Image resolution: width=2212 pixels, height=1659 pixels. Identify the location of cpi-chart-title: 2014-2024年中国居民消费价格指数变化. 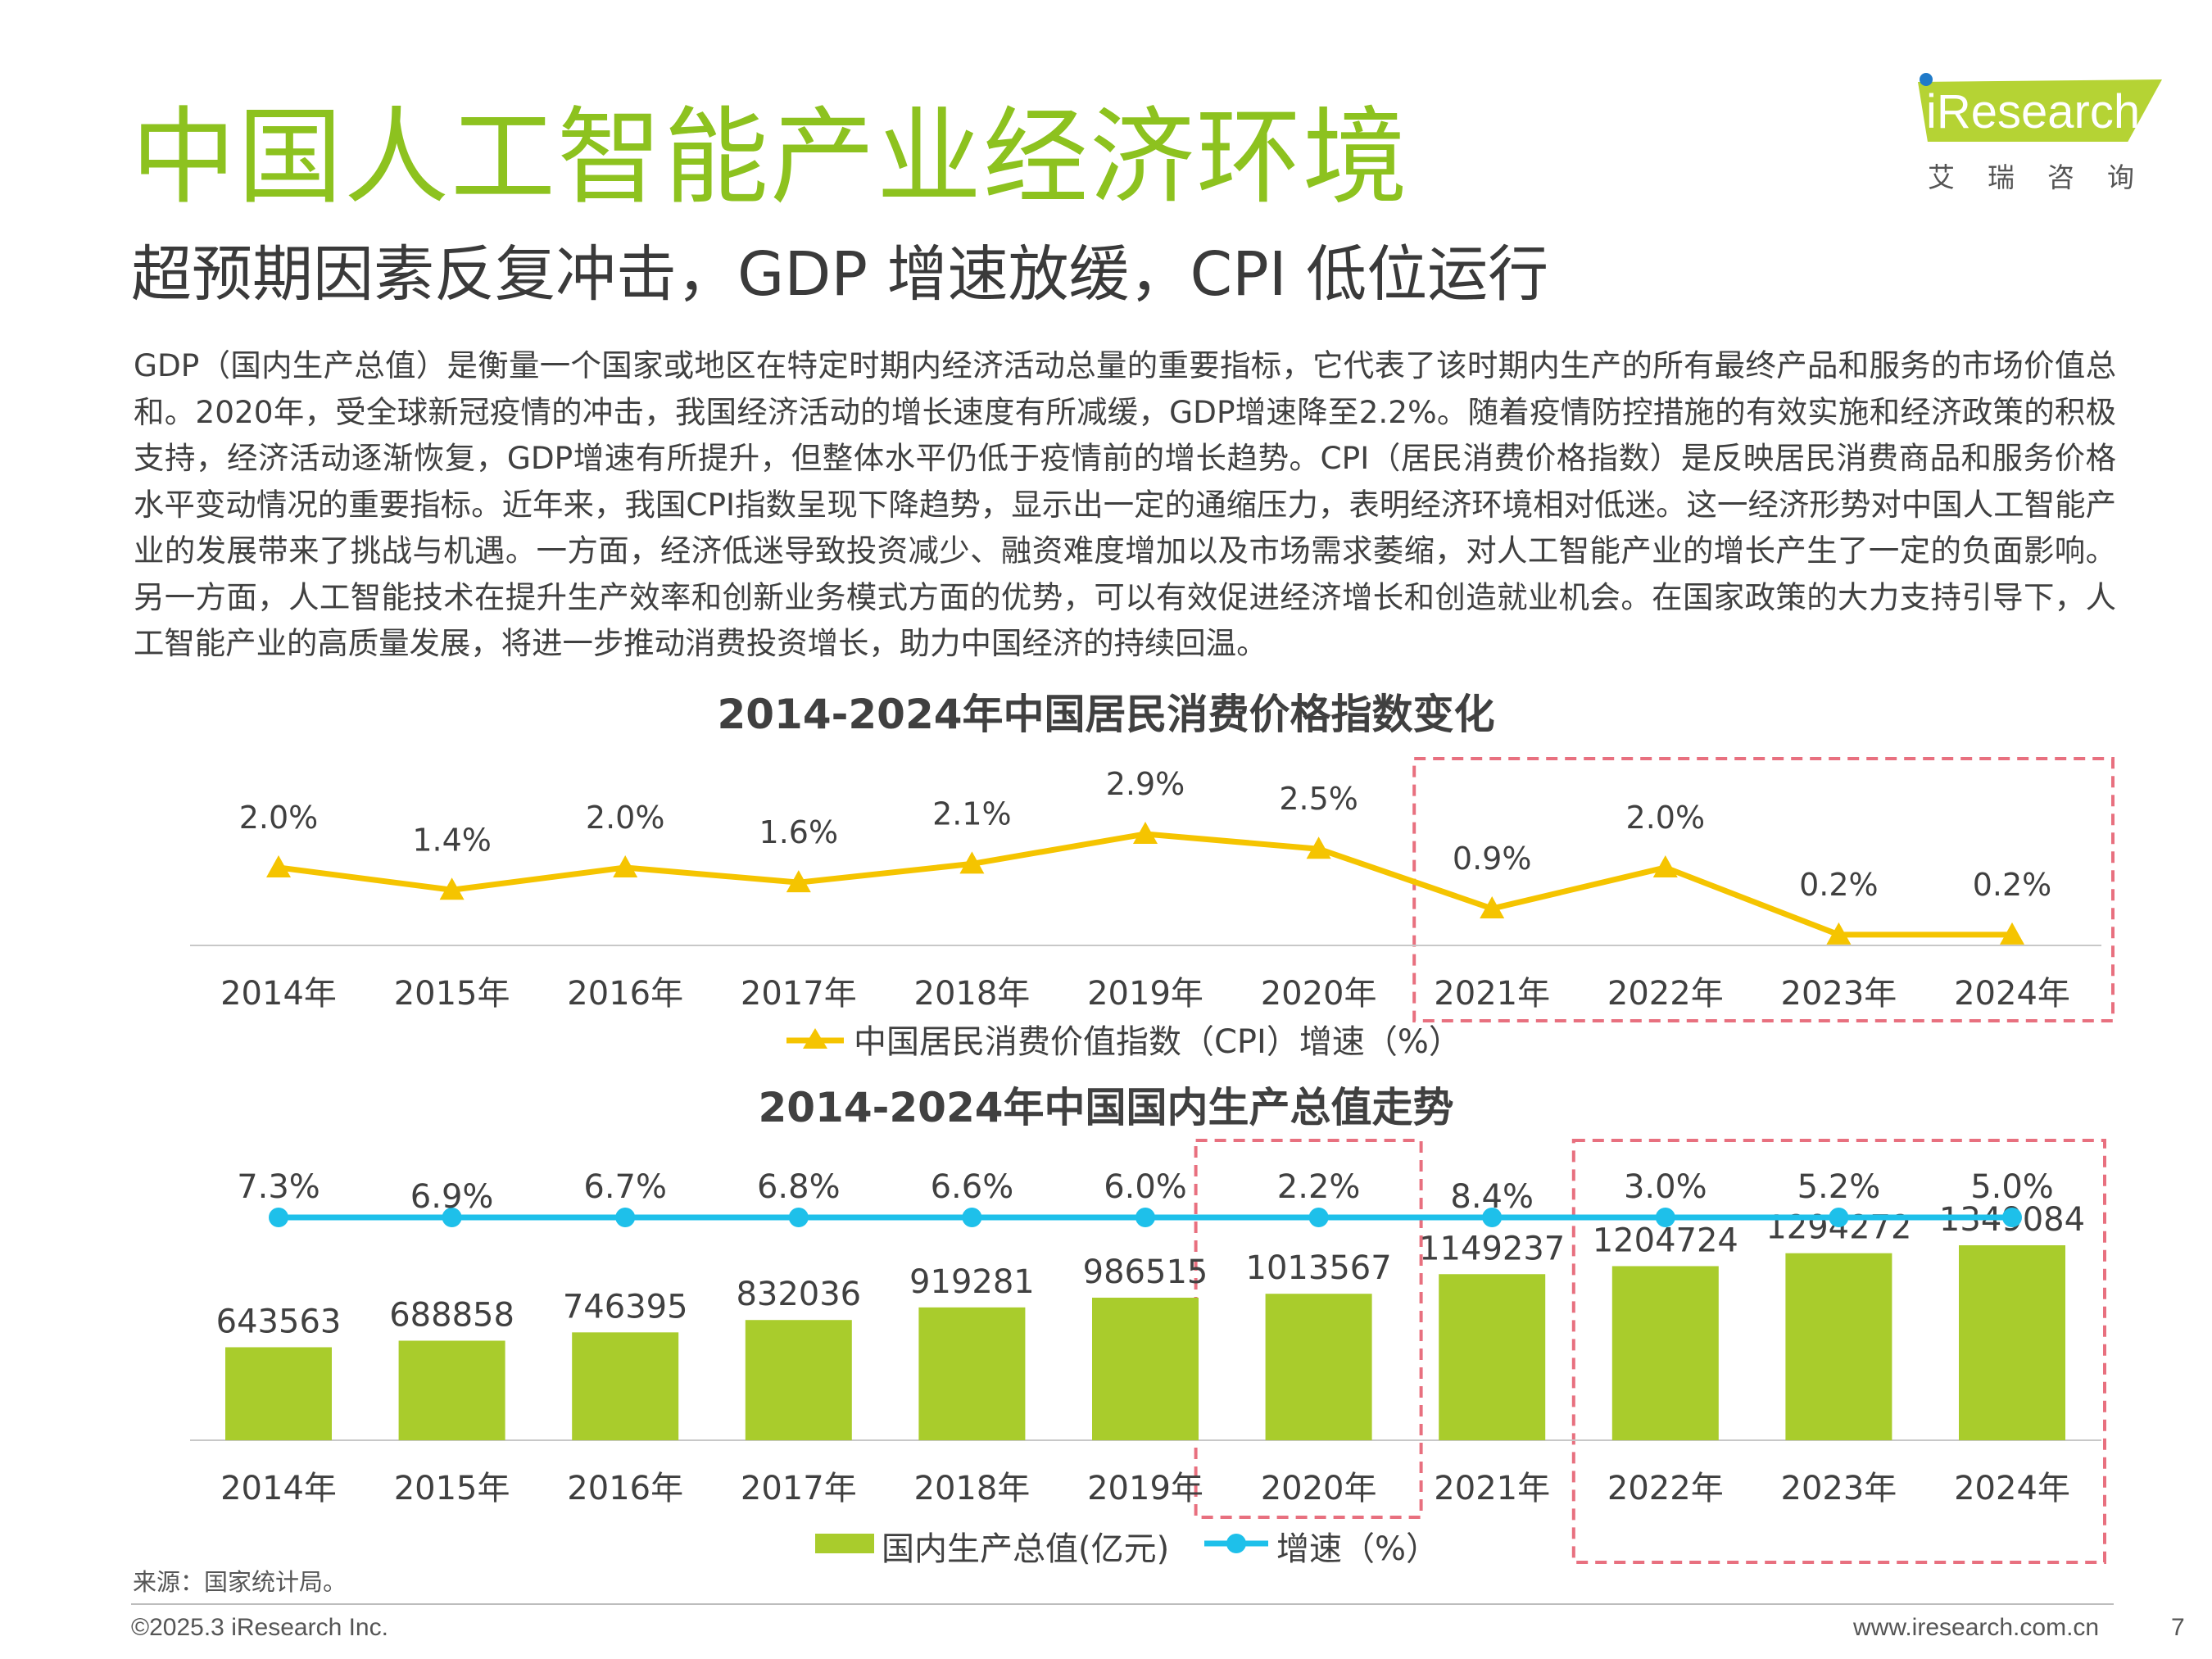
(1106, 714).